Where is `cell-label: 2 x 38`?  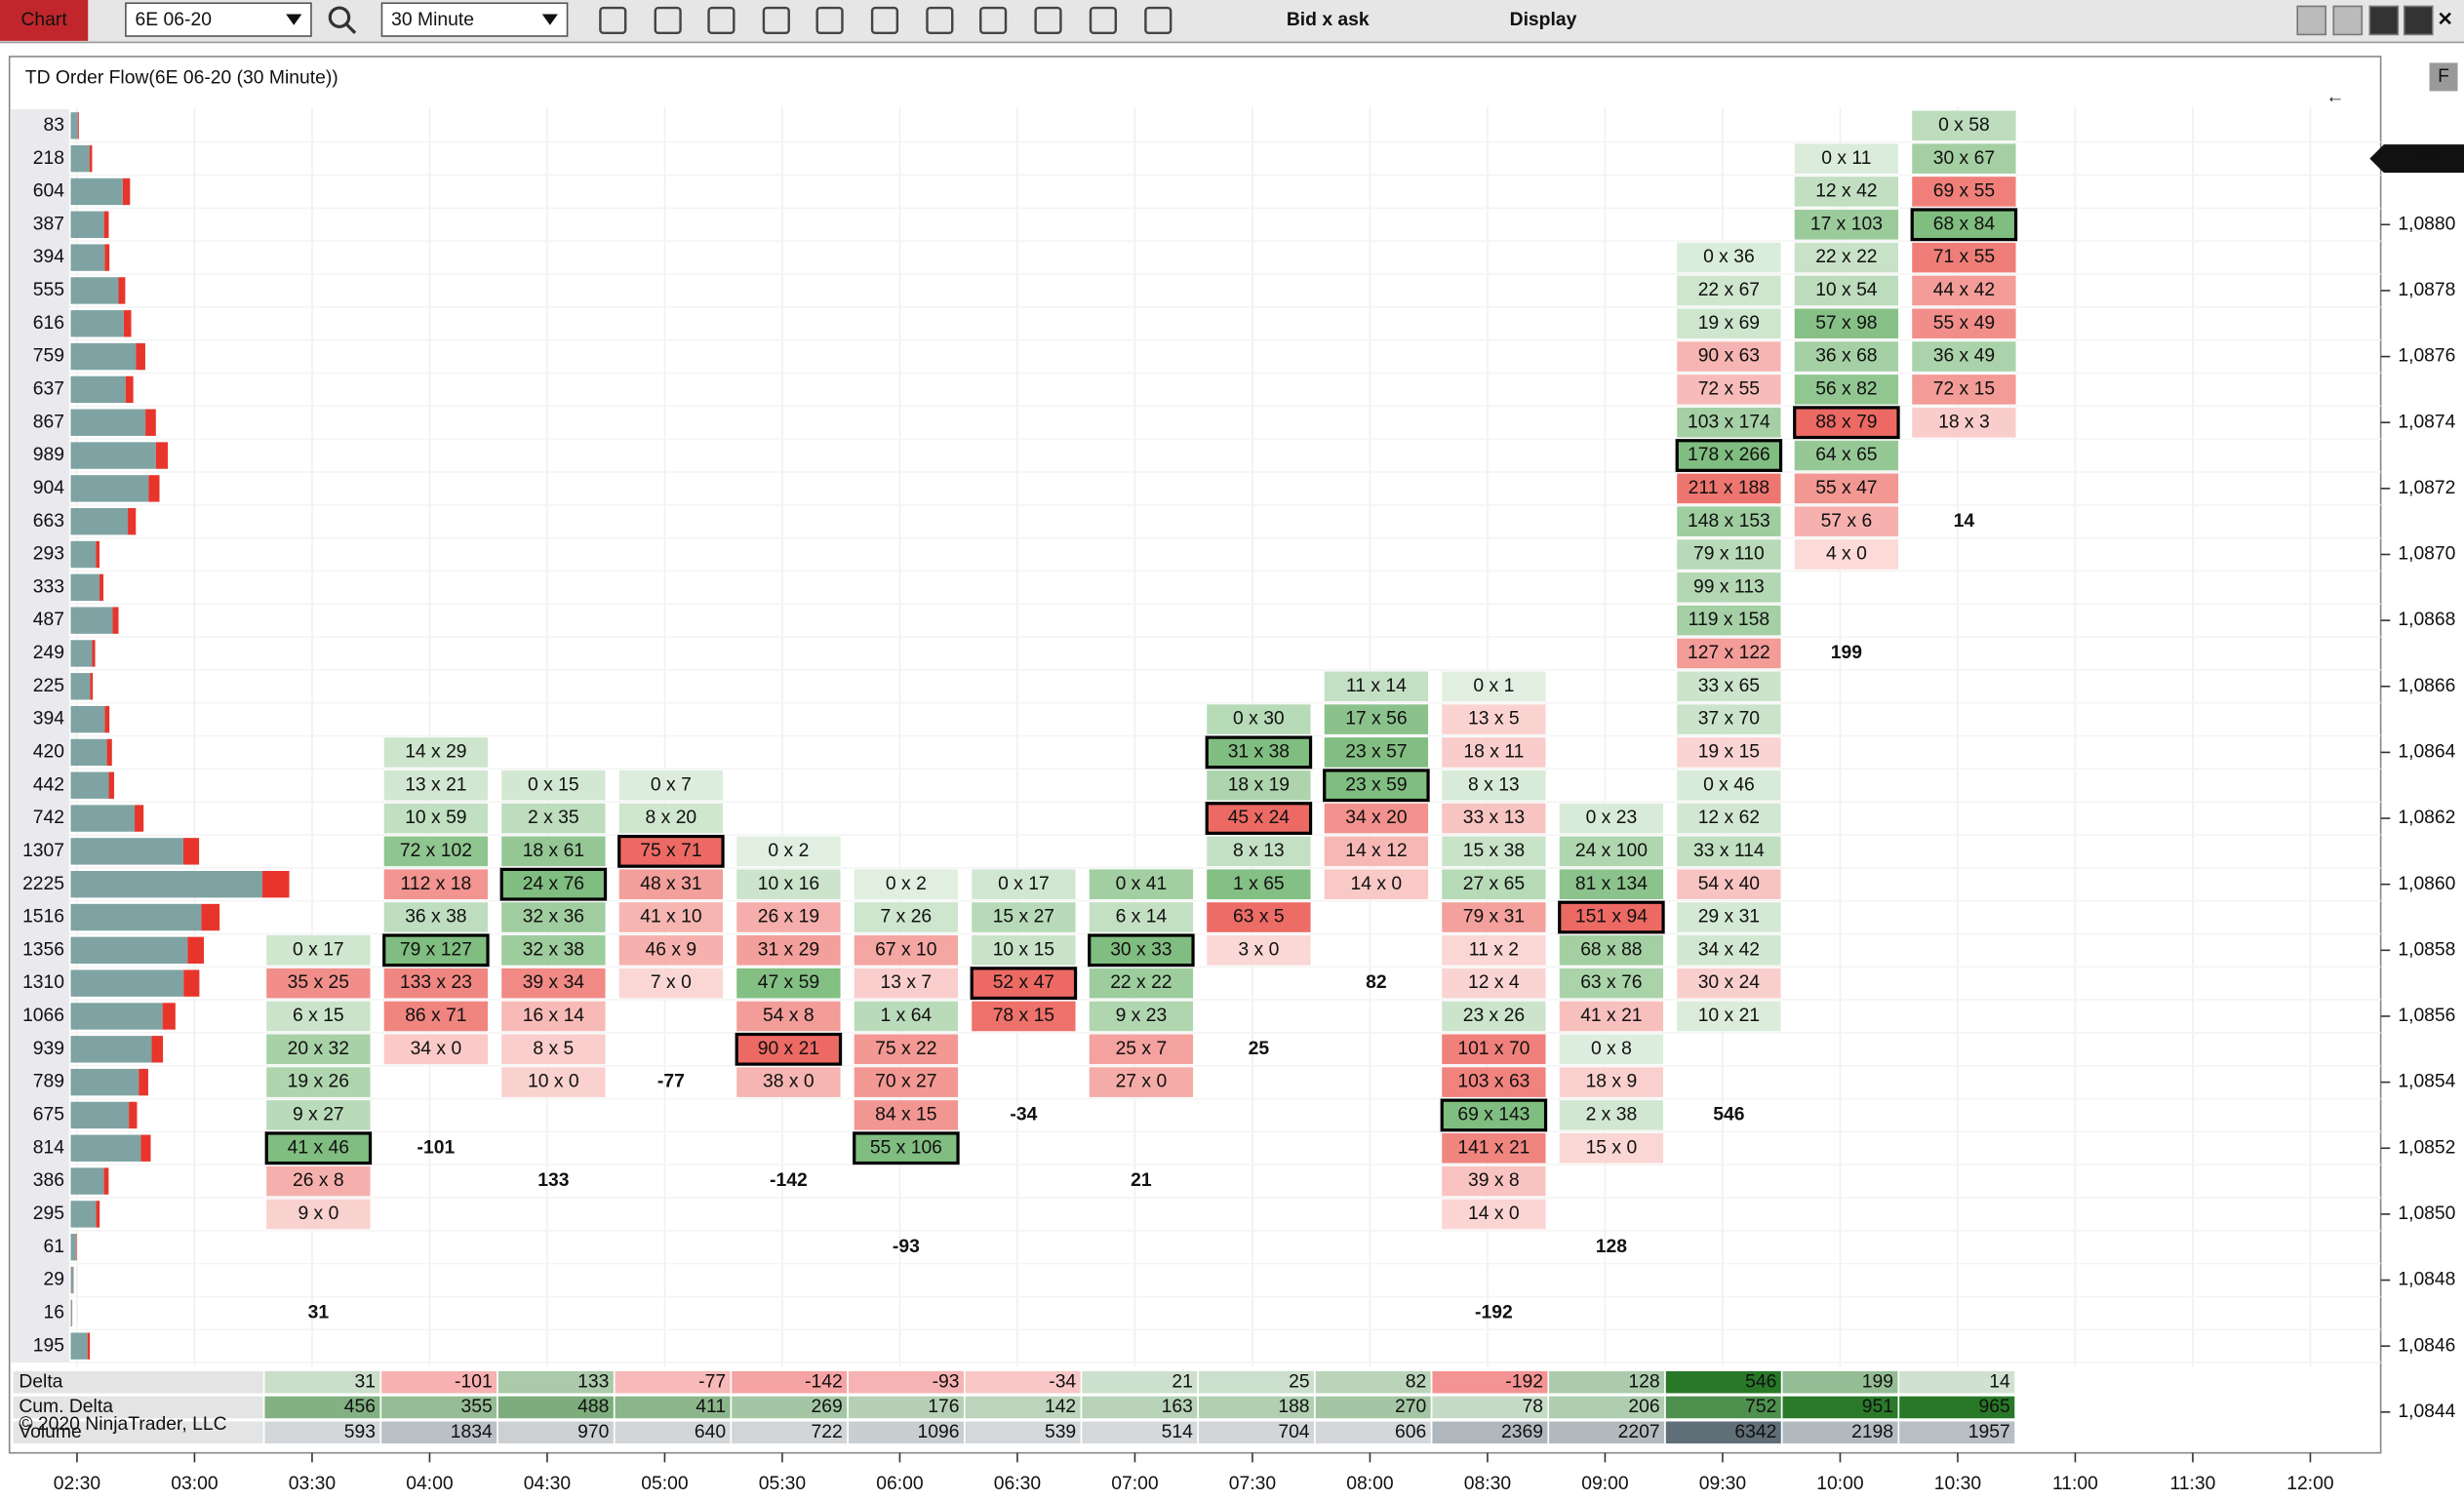 cell-label: 2 x 38 is located at coordinates (1612, 1115).